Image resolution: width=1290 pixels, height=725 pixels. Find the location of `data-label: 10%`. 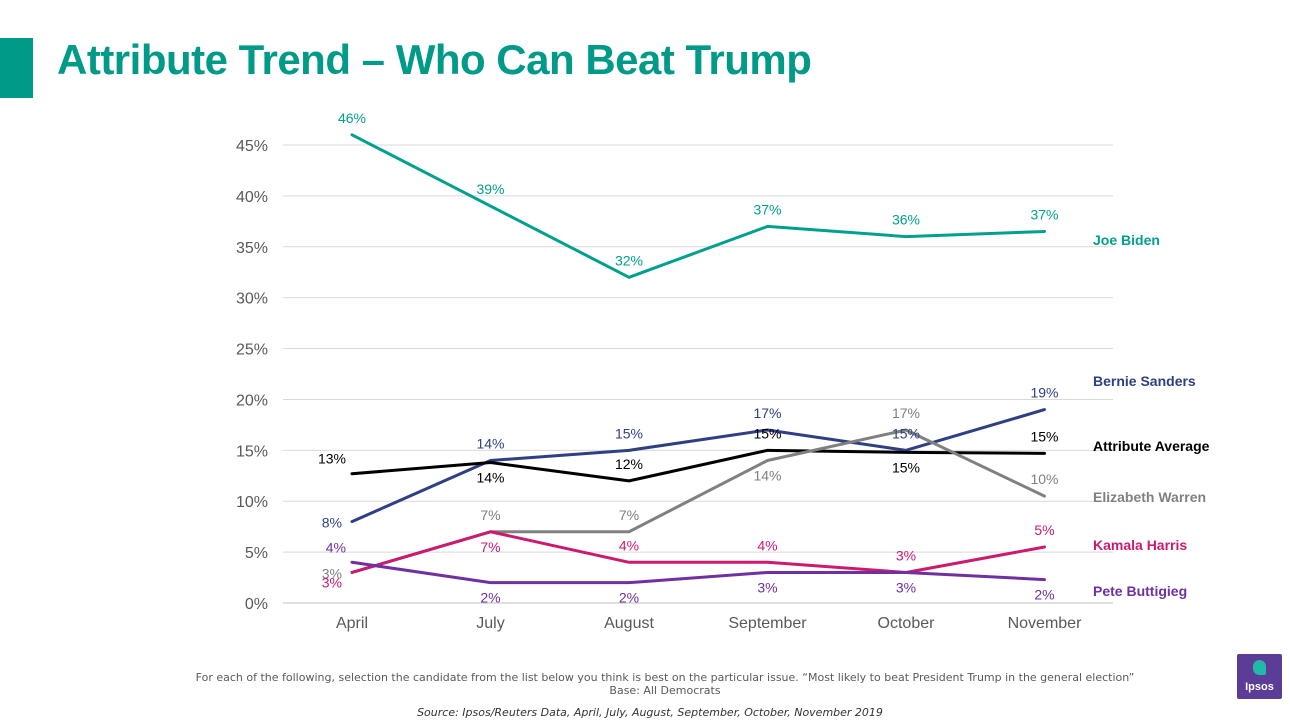

data-label: 10% is located at coordinates (1044, 479).